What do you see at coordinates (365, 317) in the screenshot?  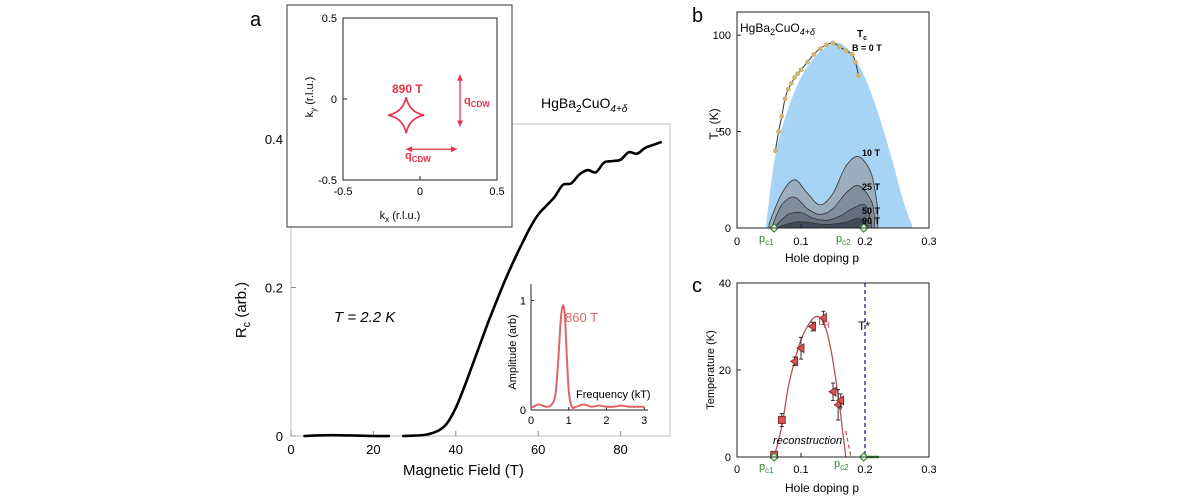 I see `temperature-label: T = 2.2 K` at bounding box center [365, 317].